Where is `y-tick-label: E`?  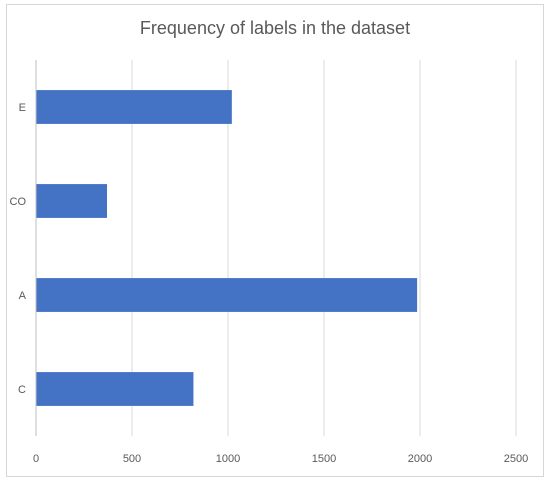
y-tick-label: E is located at coordinates (22, 108).